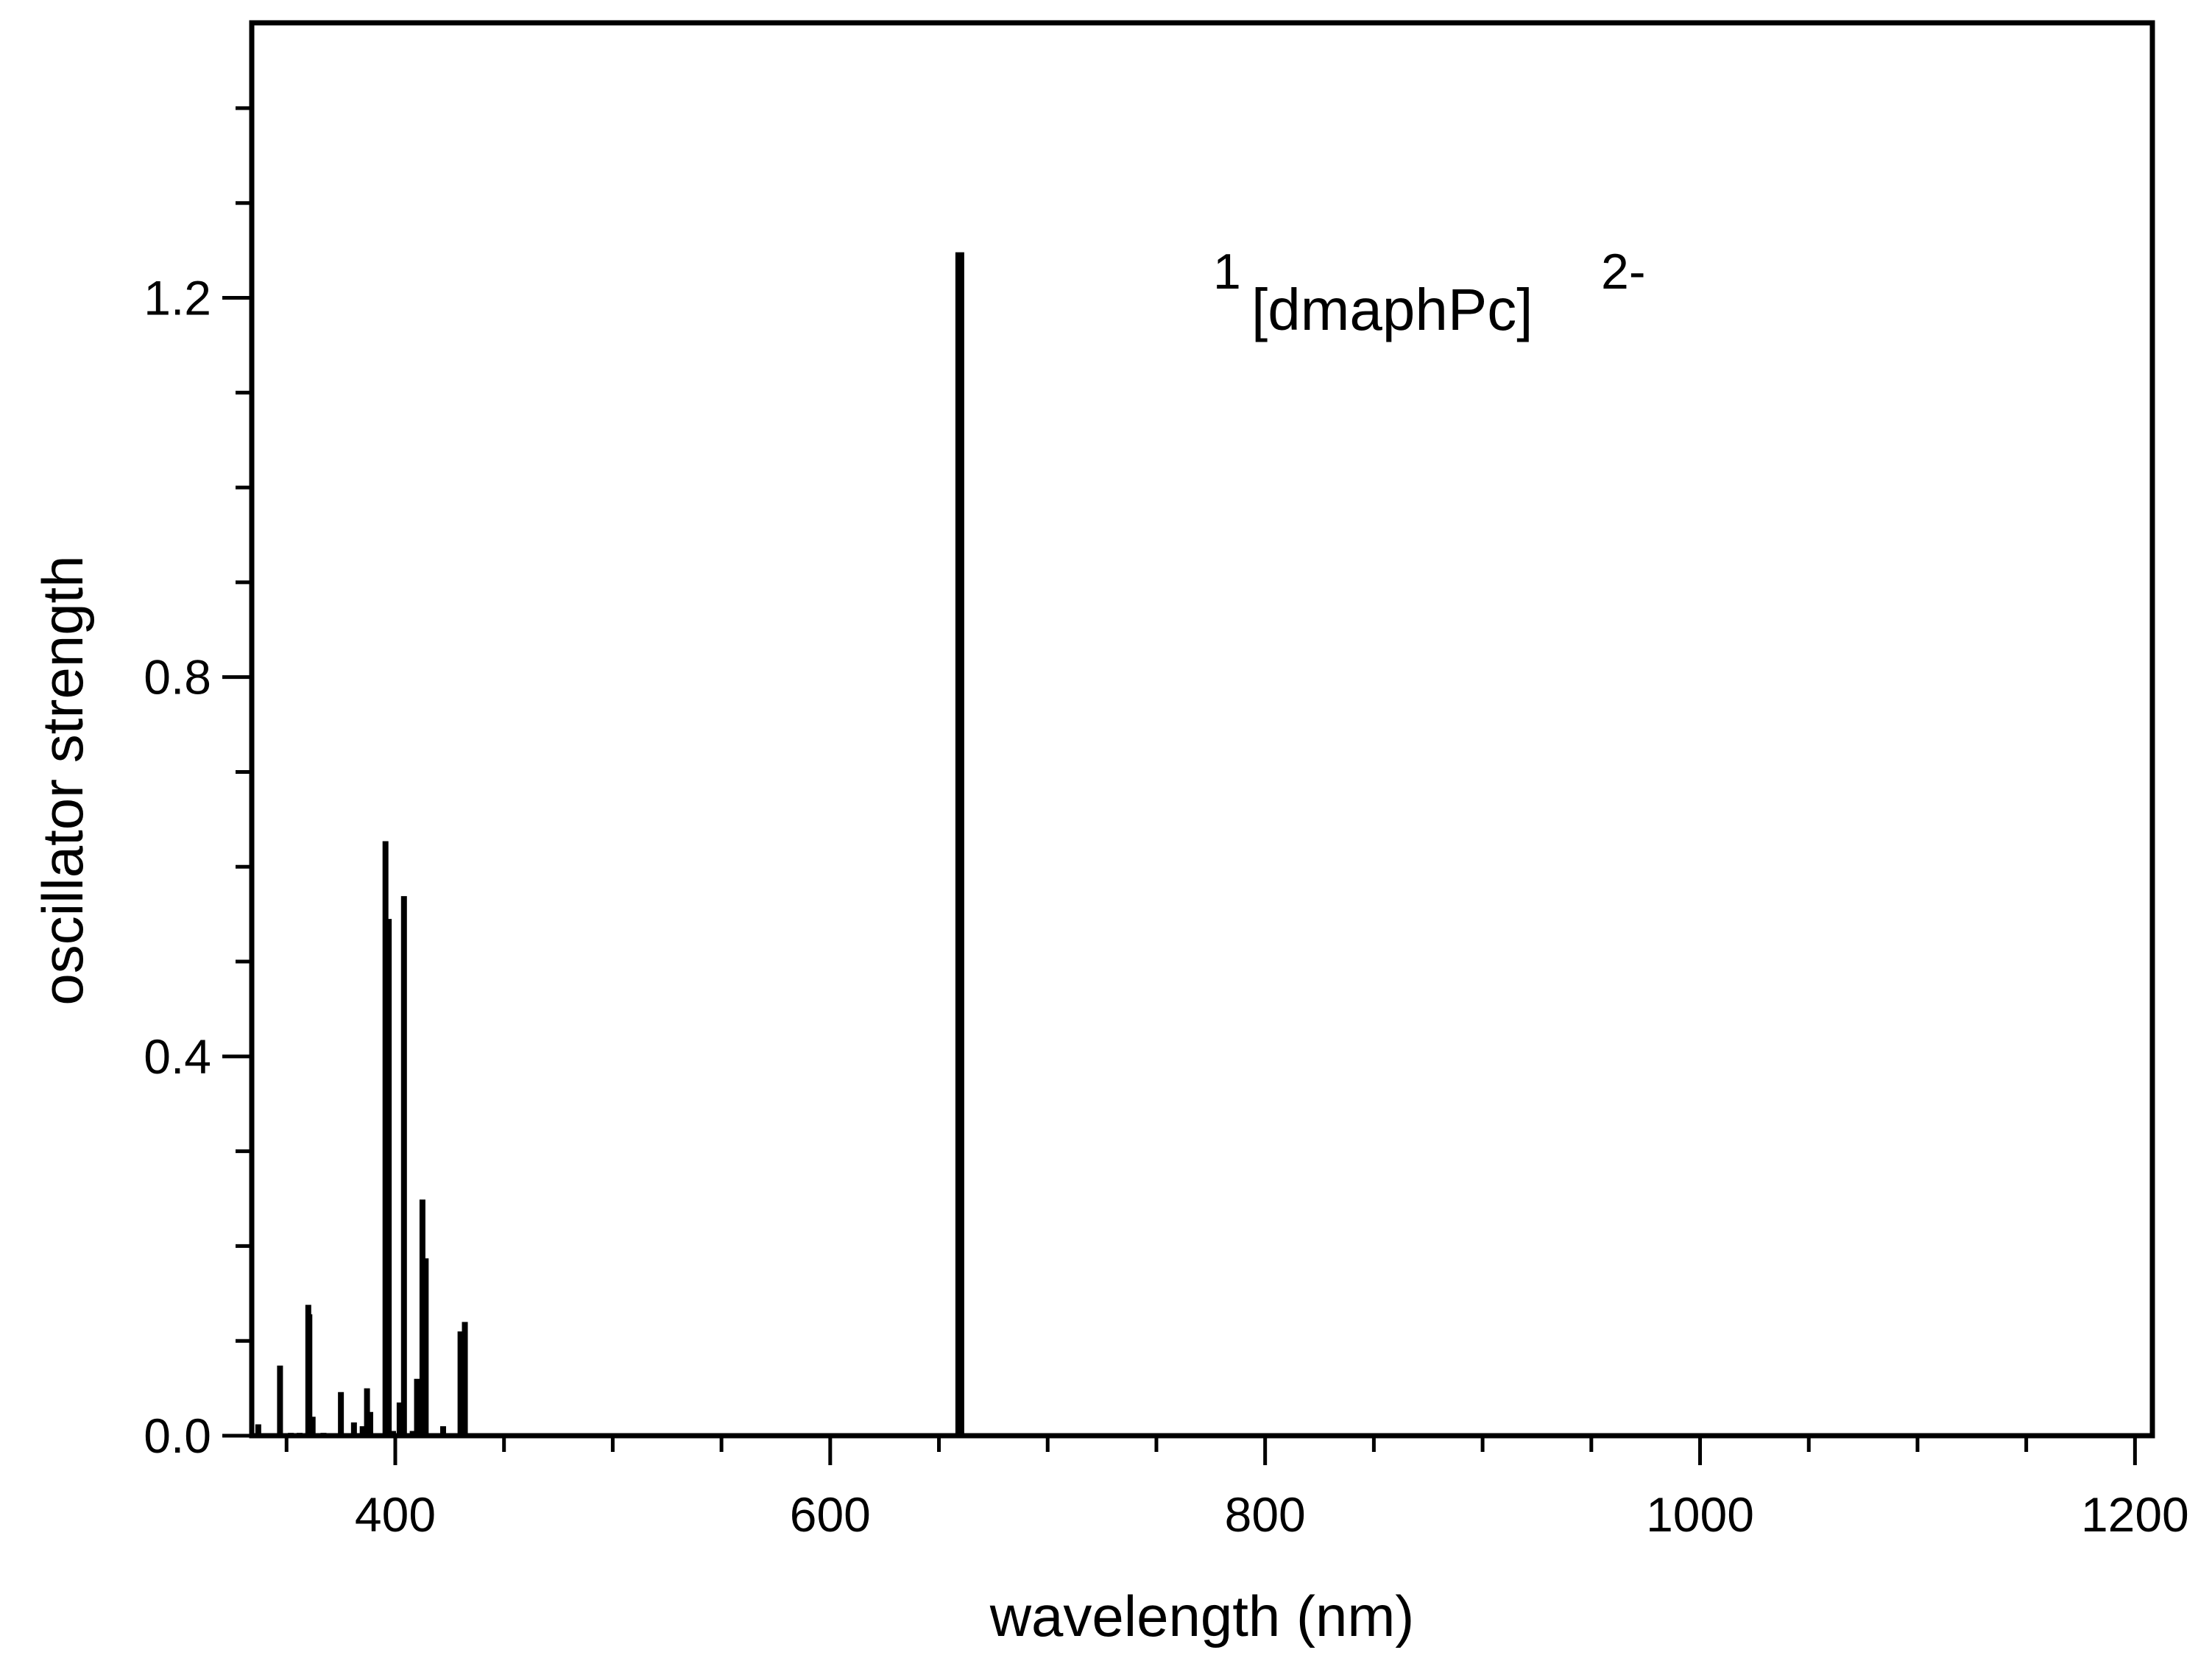 Image resolution: width=2212 pixels, height=1661 pixels. Describe the element at coordinates (1623, 272) in the screenshot. I see `annotation-suffix-superscript: 2-` at that location.